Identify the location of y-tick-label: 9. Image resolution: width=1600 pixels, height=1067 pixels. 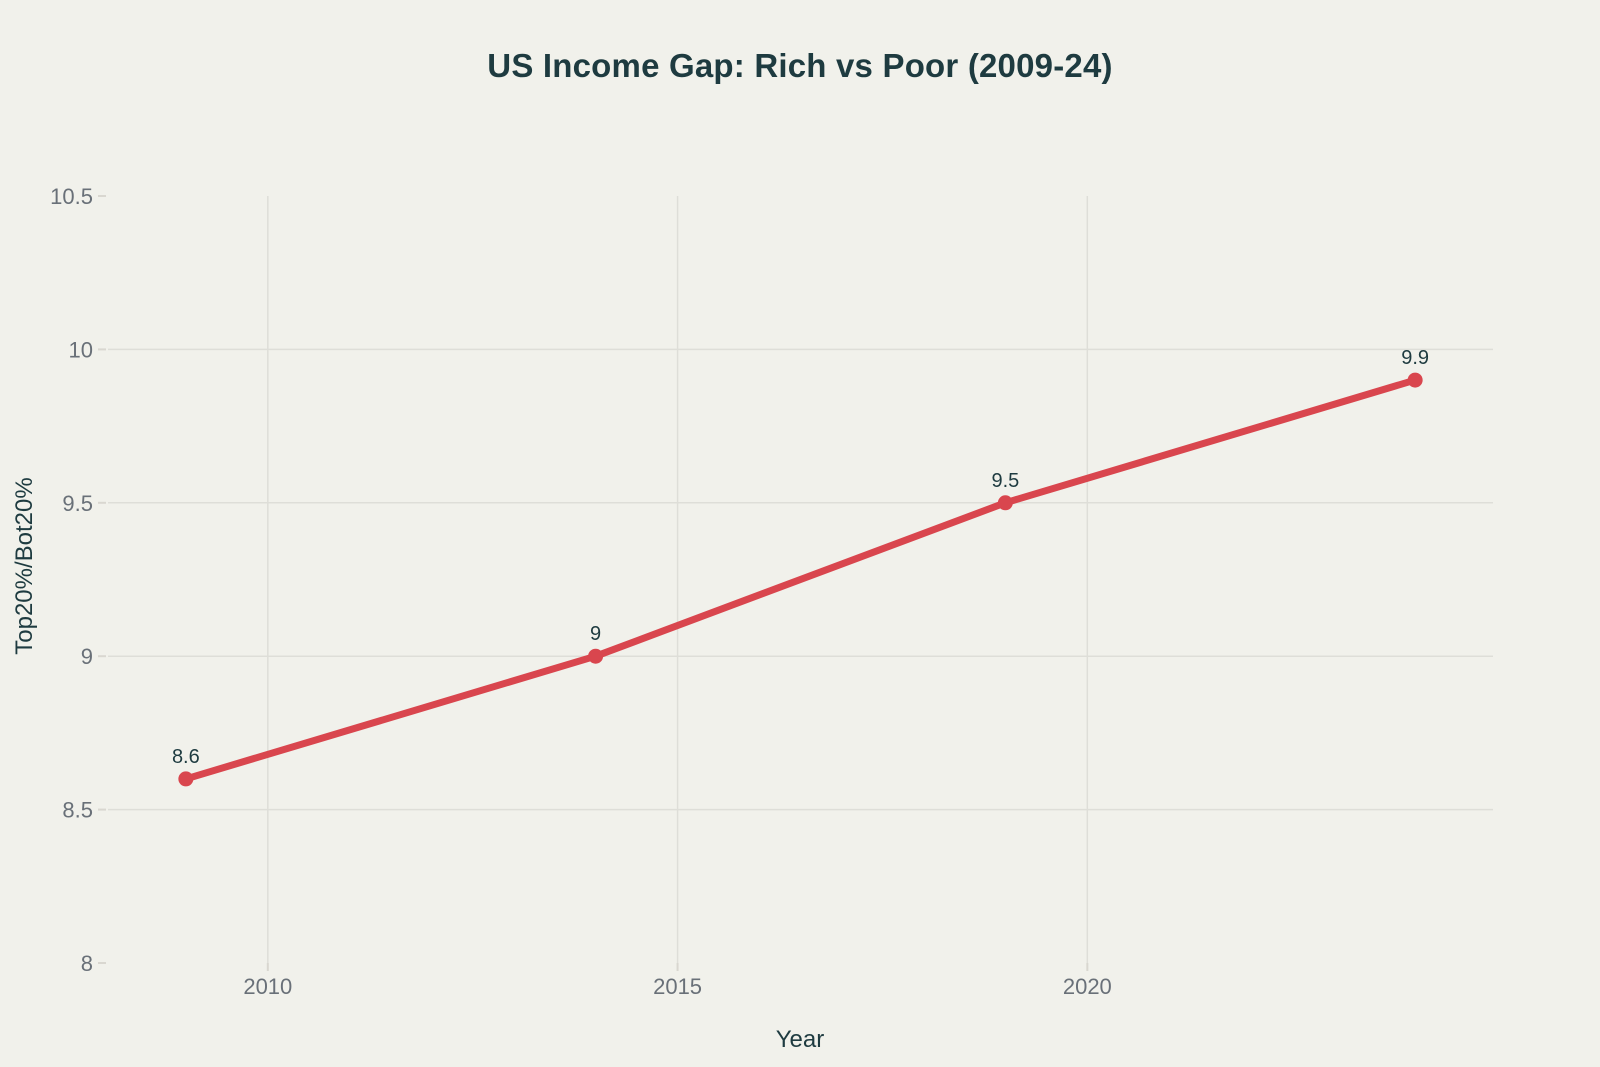
(87, 656).